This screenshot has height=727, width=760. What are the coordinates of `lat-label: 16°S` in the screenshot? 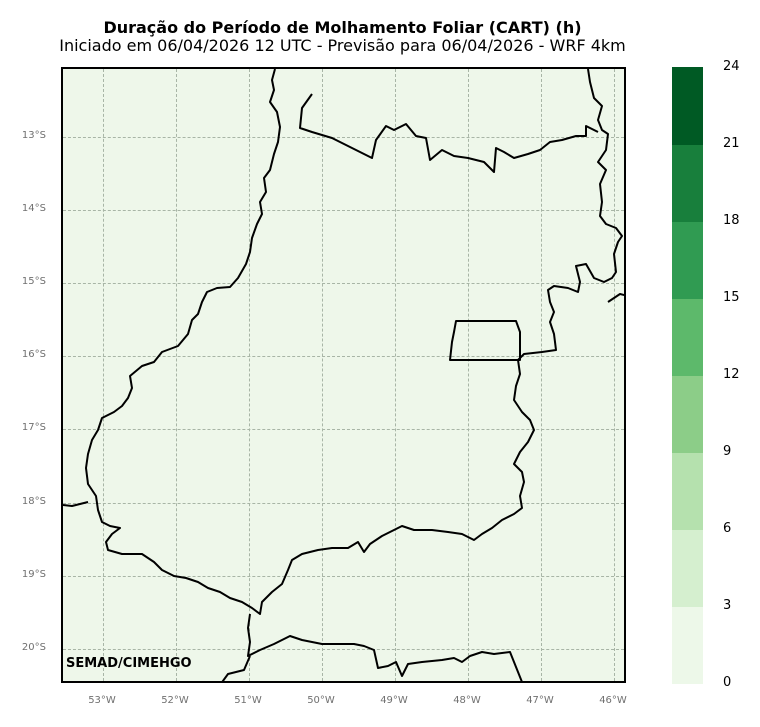 It's located at (33, 354).